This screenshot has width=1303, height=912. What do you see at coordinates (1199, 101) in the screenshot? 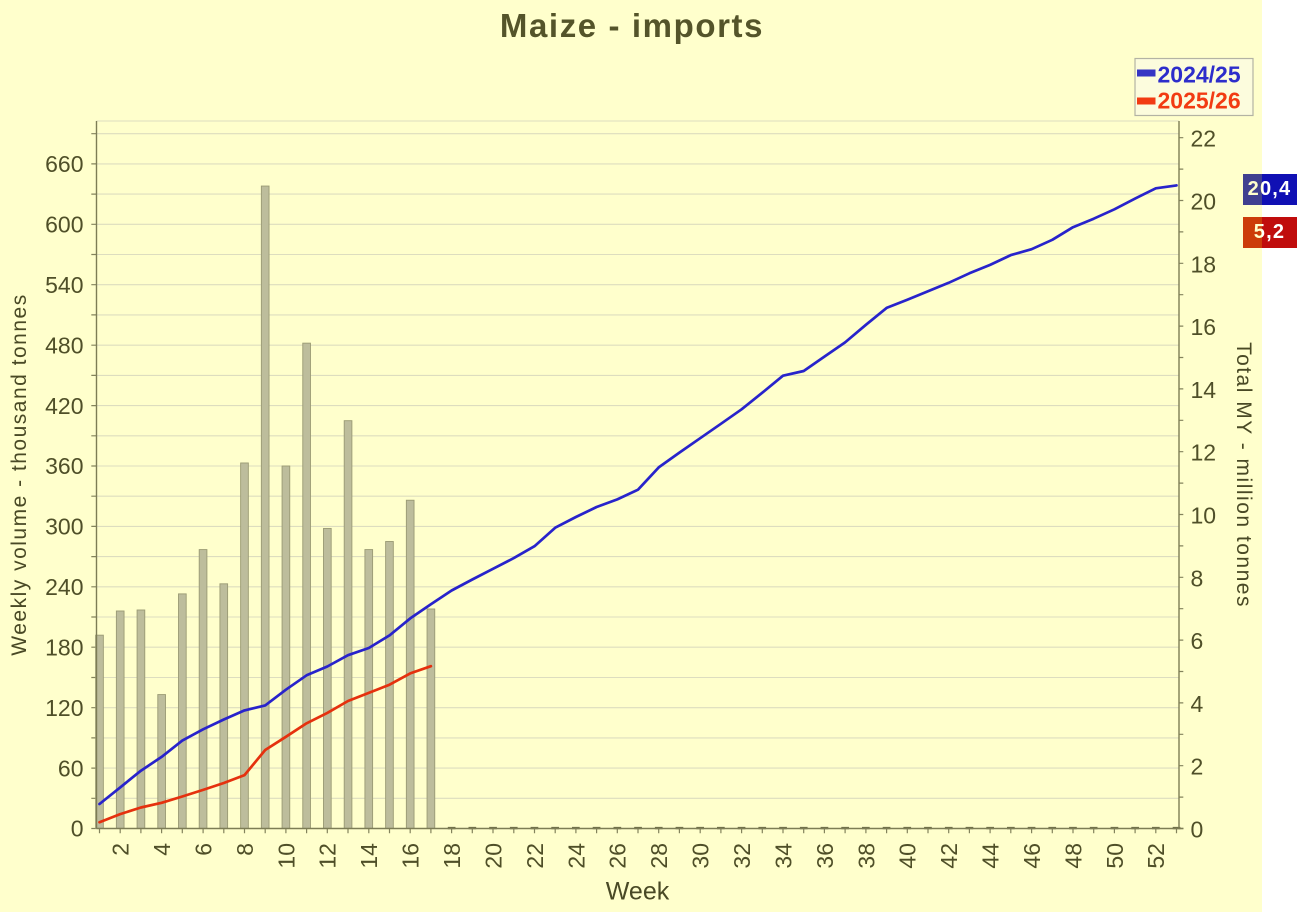
I see `svg-text: 2025/26` at bounding box center [1199, 101].